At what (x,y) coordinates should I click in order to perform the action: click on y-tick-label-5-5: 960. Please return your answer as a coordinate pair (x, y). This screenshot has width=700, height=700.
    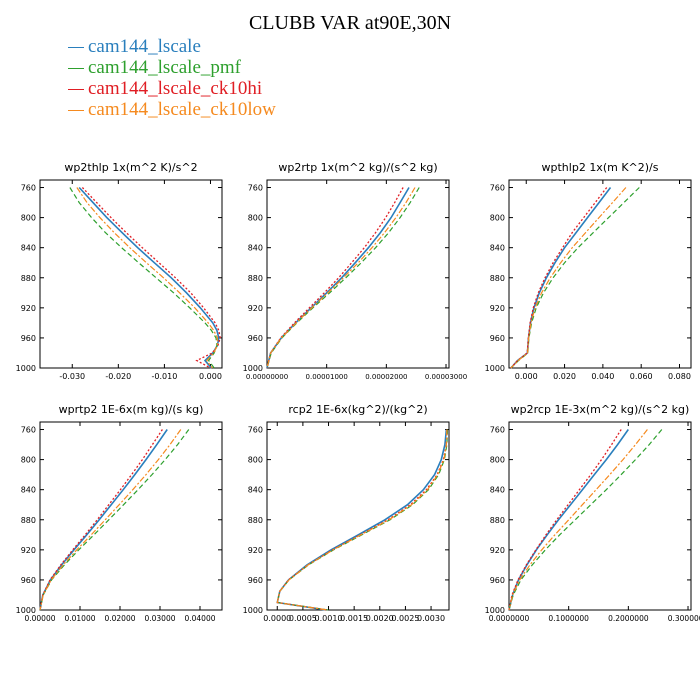
    Looking at the image, I should click on (255, 580).